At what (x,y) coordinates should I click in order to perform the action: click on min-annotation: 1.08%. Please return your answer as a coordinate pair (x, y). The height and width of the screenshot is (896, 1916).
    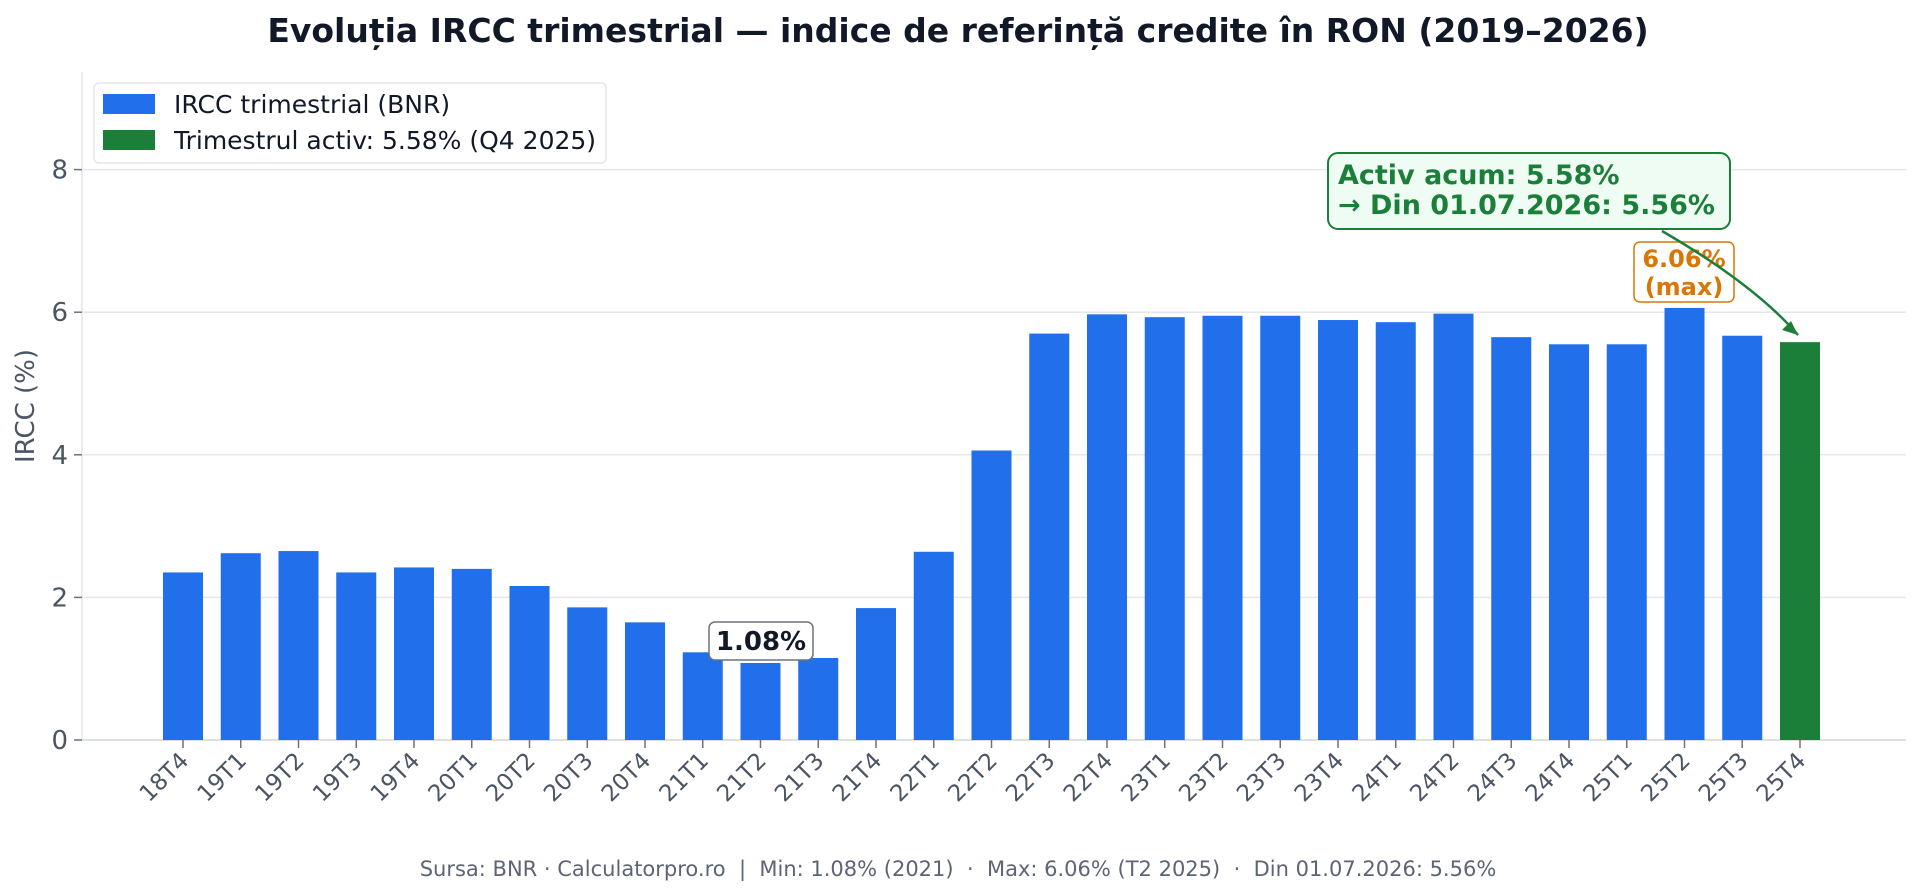
    Looking at the image, I should click on (761, 641).